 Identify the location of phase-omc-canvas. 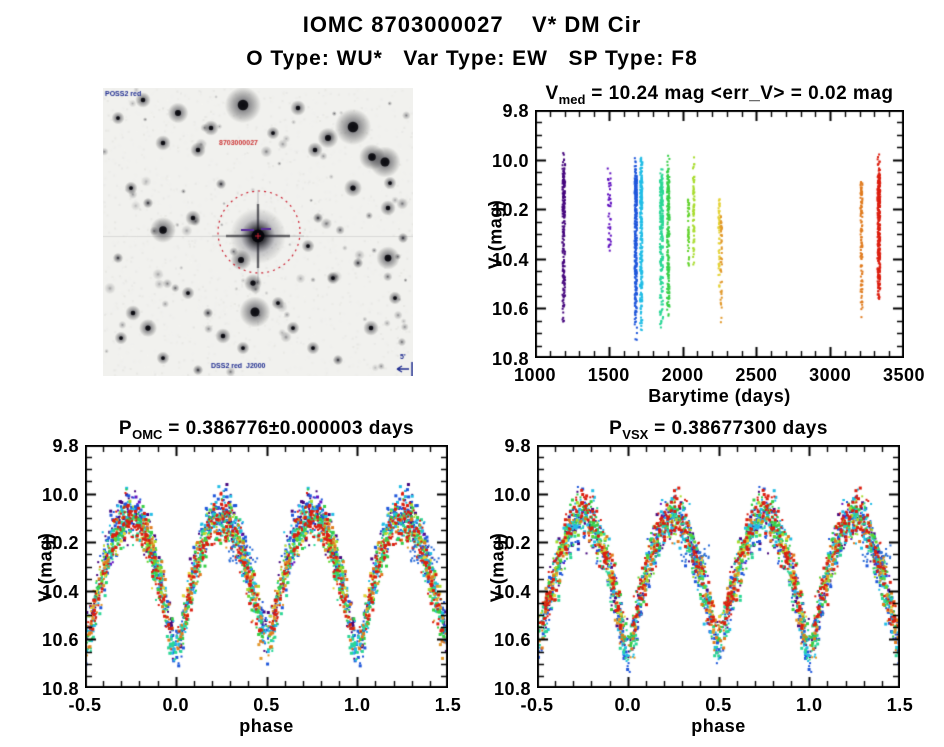
(266, 566).